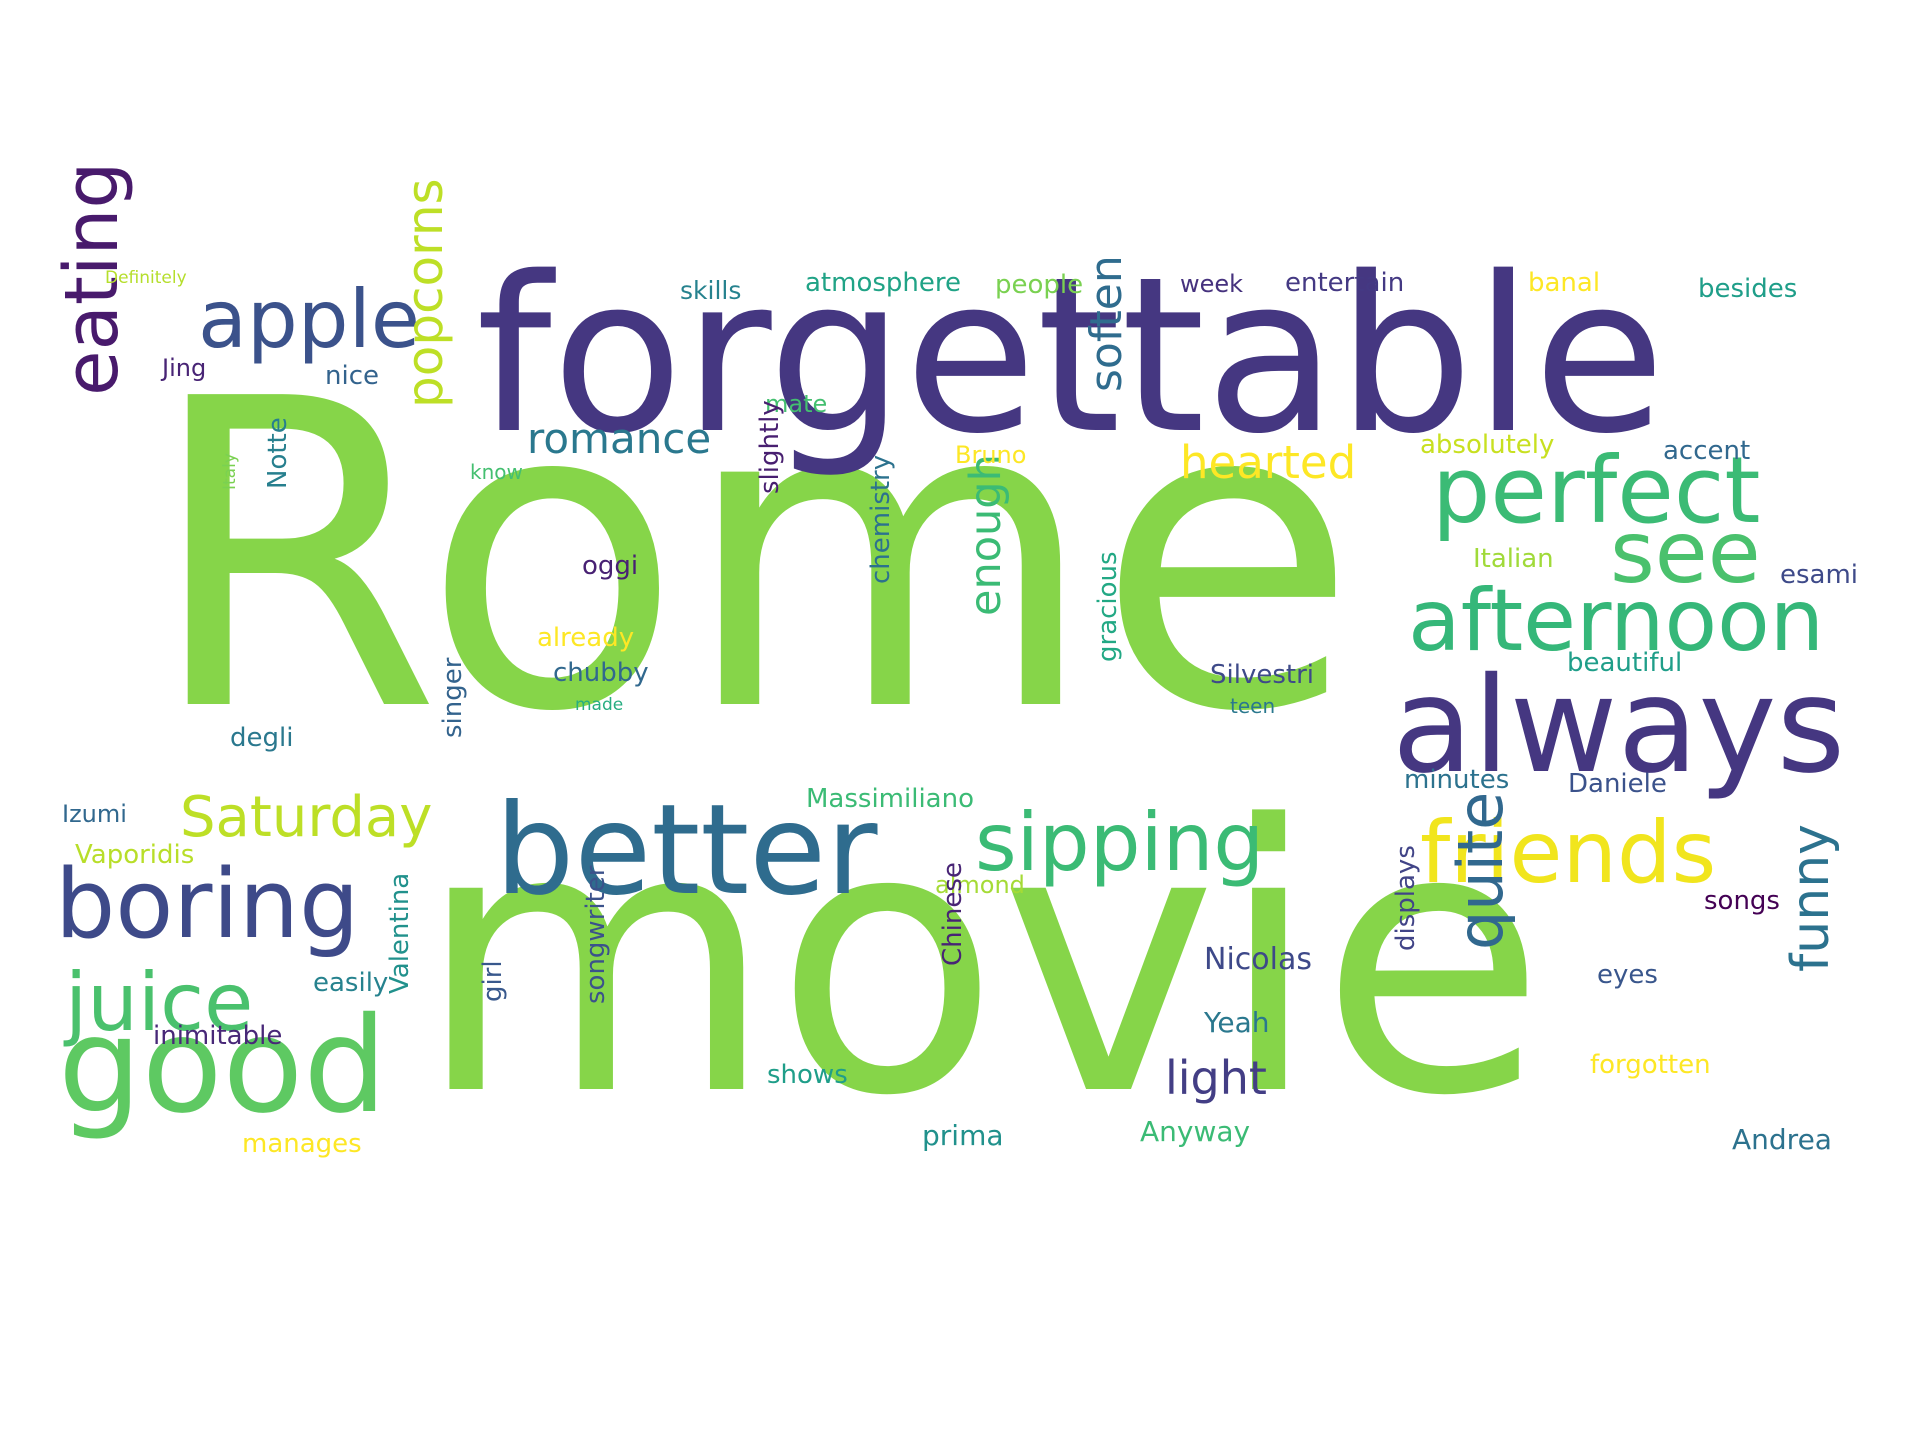 The image size is (1920, 1440). What do you see at coordinates (1258, 959) in the screenshot?
I see `word-nicolas: Nicolas` at bounding box center [1258, 959].